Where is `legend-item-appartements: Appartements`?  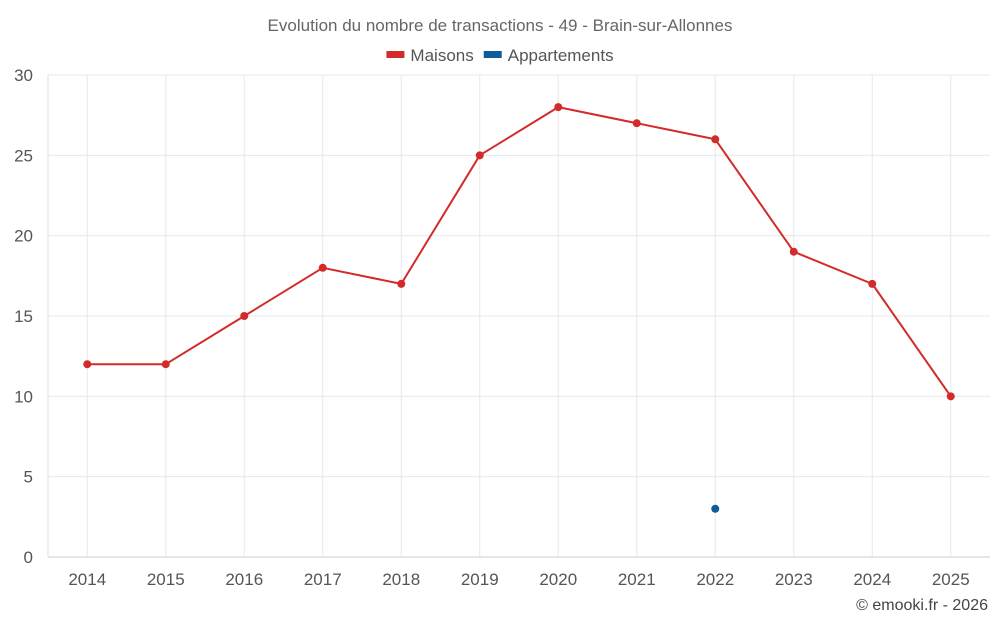
legend-item-appartements: Appartements is located at coordinates (548, 55).